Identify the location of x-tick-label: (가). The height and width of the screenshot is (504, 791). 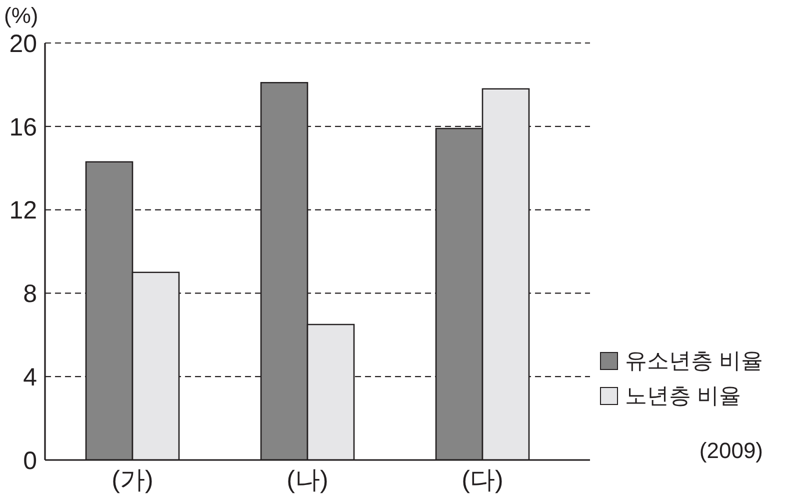
(133, 480).